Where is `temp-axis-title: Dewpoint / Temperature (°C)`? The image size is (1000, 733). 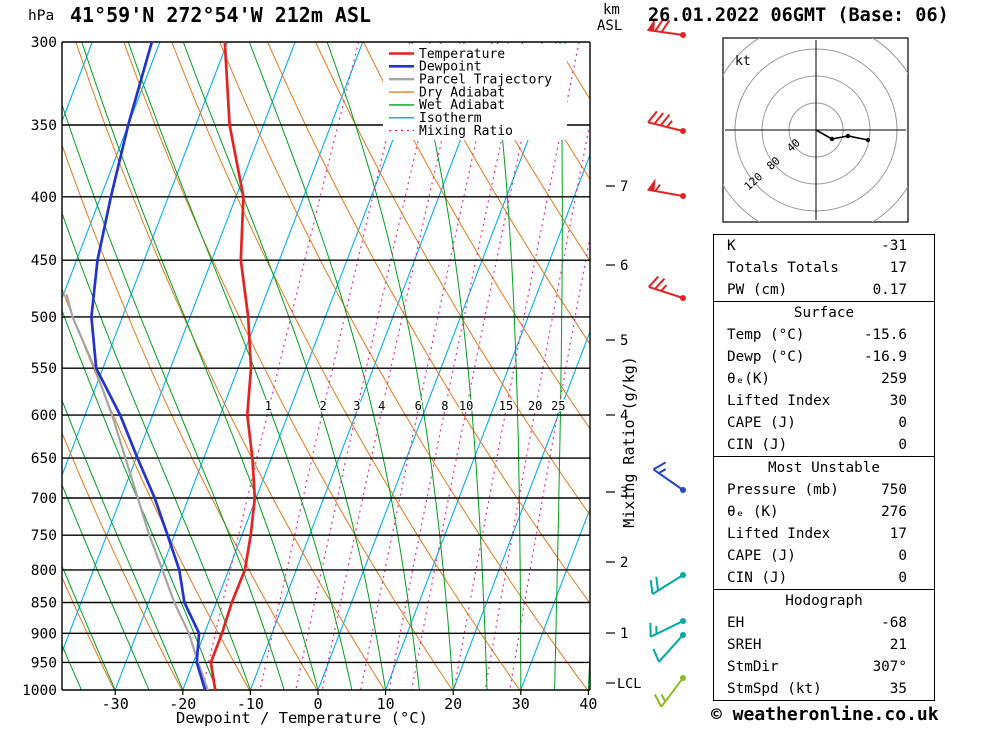
temp-axis-title: Dewpoint / Temperature (°C) is located at coordinates (302, 718).